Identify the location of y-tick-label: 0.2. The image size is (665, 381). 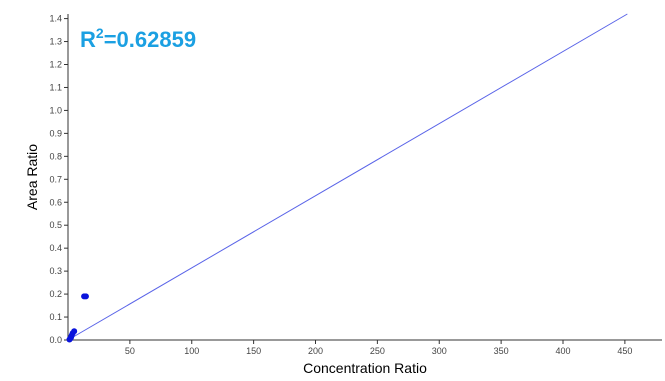
(55, 294).